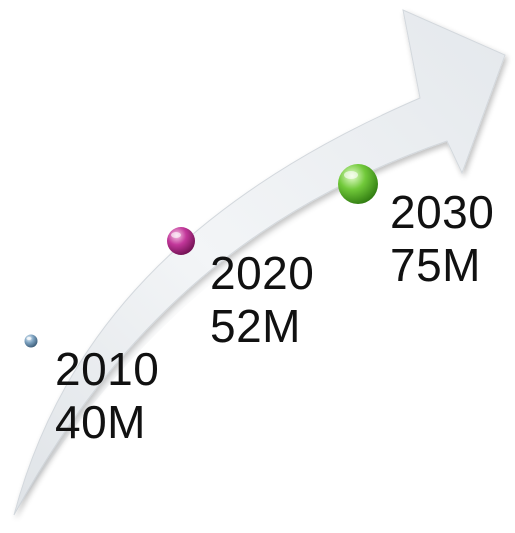 The image size is (515, 533). What do you see at coordinates (31, 341) in the screenshot?
I see `milestone-dot-2010` at bounding box center [31, 341].